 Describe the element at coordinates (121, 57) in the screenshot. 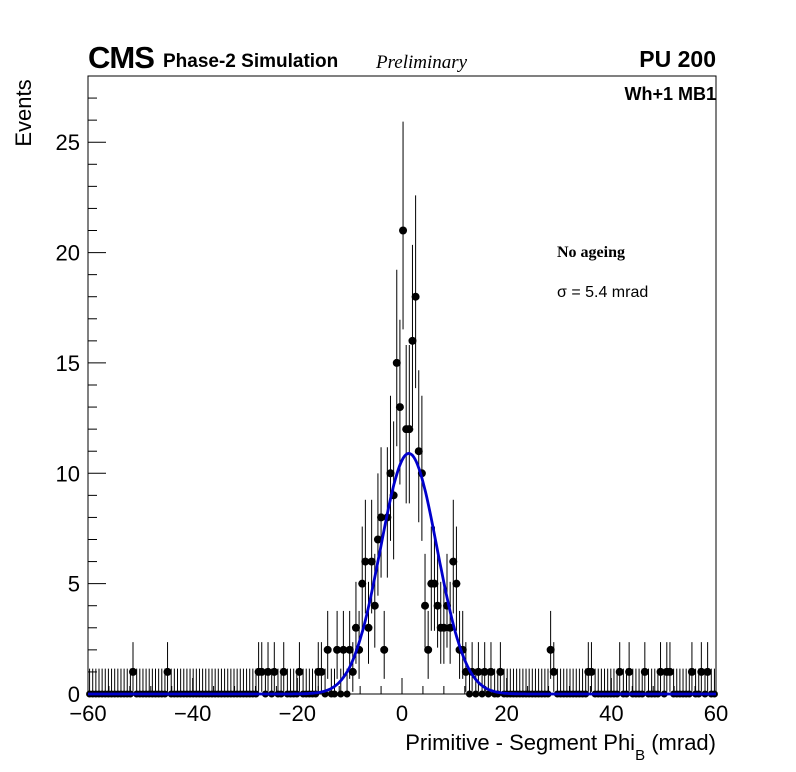

I see `experiment-label: CMS` at that location.